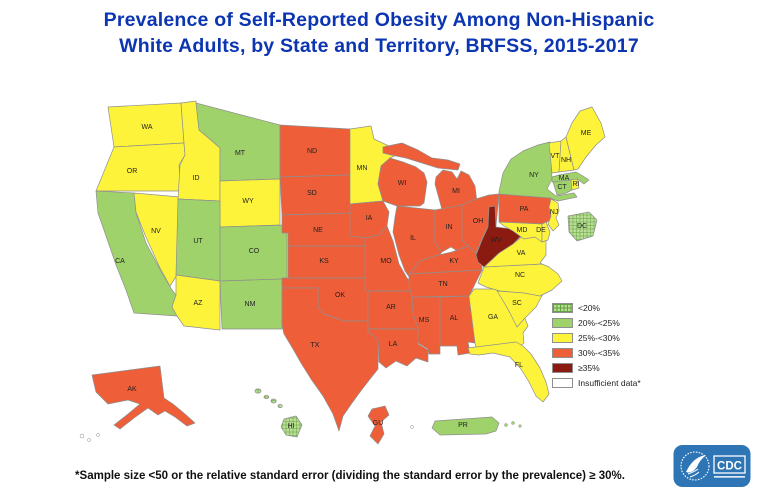  I want to click on legend-item-c30_35: 30%-<35%, so click(596, 353).